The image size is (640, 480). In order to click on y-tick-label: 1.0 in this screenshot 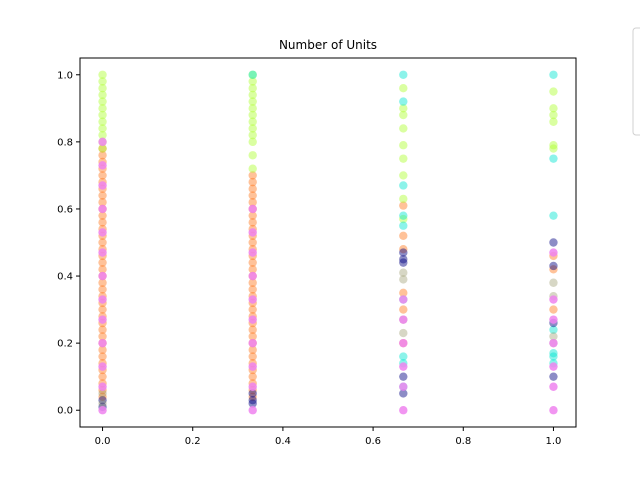, I will do `click(65, 75)`.